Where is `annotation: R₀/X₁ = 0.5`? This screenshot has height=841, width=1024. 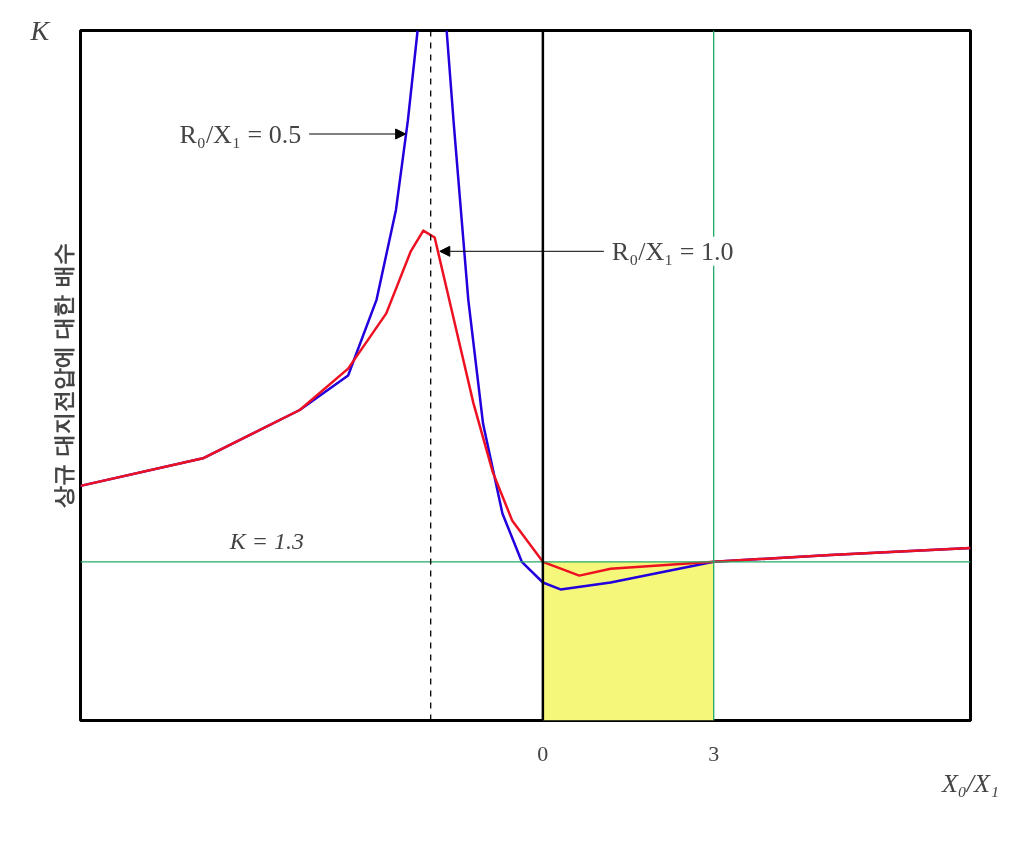
annotation: R₀/X₁ = 0.5 is located at coordinates (240, 134).